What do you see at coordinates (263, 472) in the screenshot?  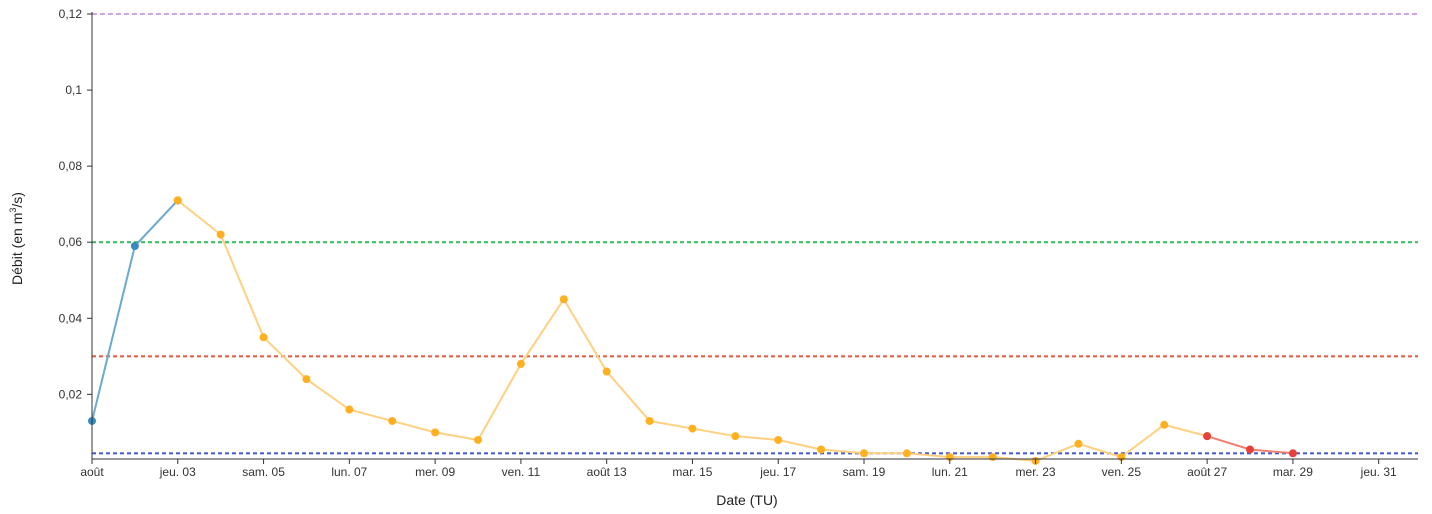 I see `x-tick-label: sam. 05` at bounding box center [263, 472].